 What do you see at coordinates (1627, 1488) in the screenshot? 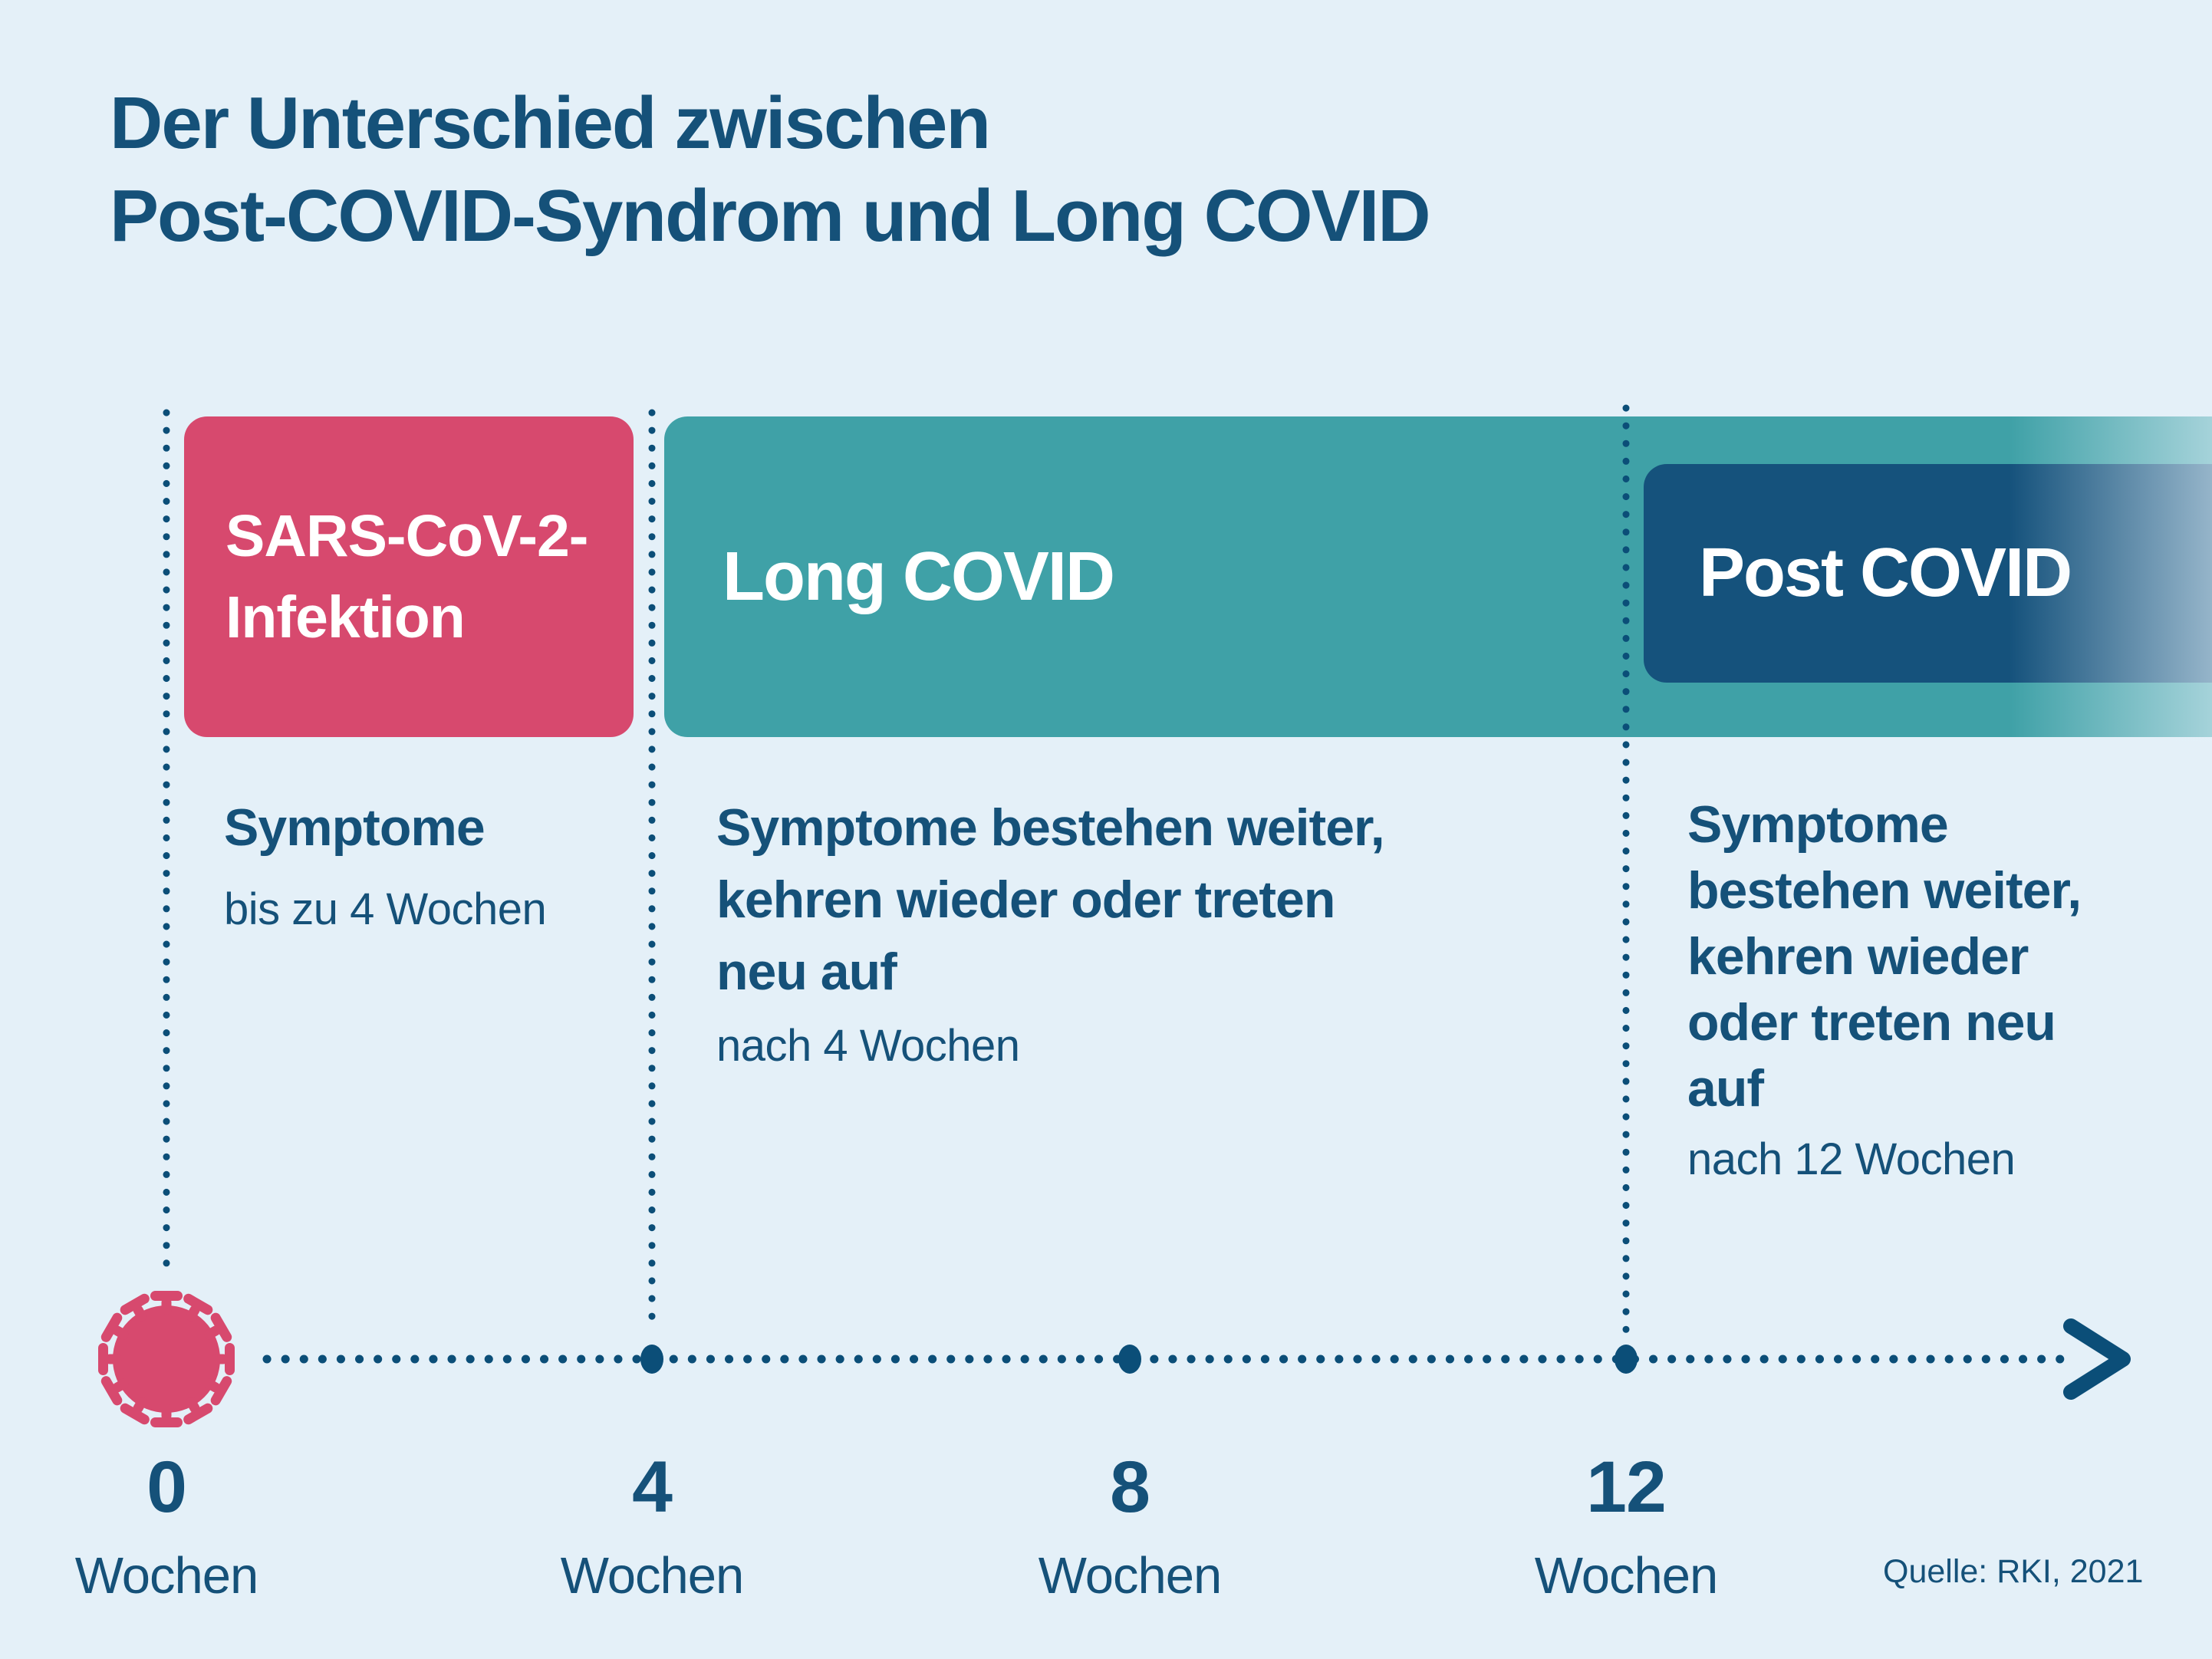
I see `tick-value: 12` at bounding box center [1627, 1488].